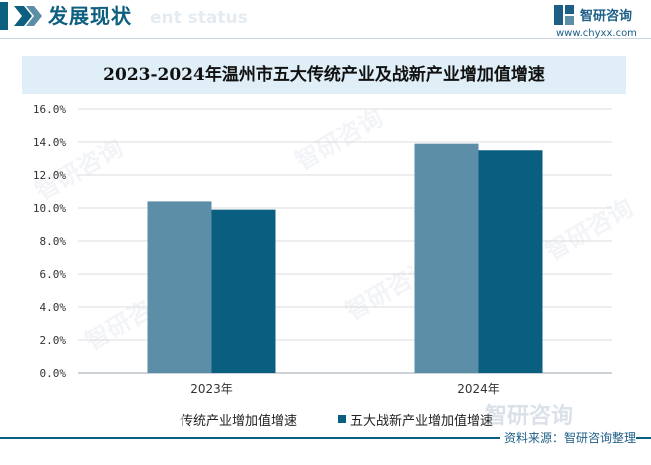 This screenshot has height=465, width=651. I want to click on y-tick-label: 0.0%, so click(53, 373).